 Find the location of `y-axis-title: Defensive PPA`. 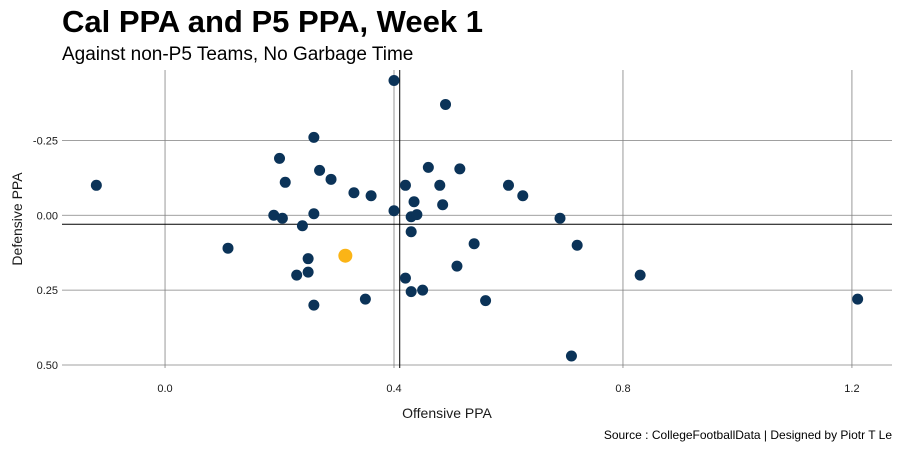

y-axis-title: Defensive PPA is located at coordinates (17, 219).